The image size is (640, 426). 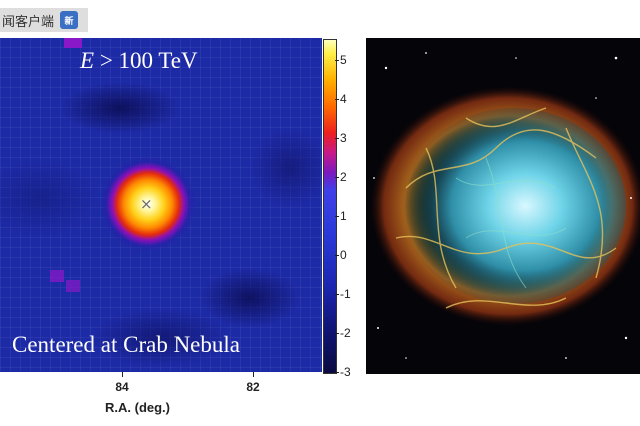 I want to click on colorbar-label: 4, so click(x=343, y=99).